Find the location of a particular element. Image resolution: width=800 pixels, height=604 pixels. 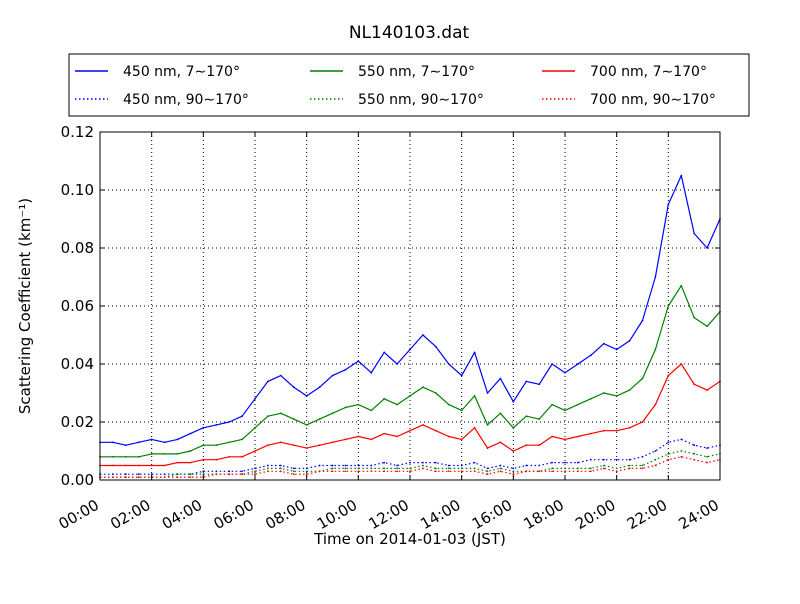

y-tick-label: 0.12 is located at coordinates (77, 132).